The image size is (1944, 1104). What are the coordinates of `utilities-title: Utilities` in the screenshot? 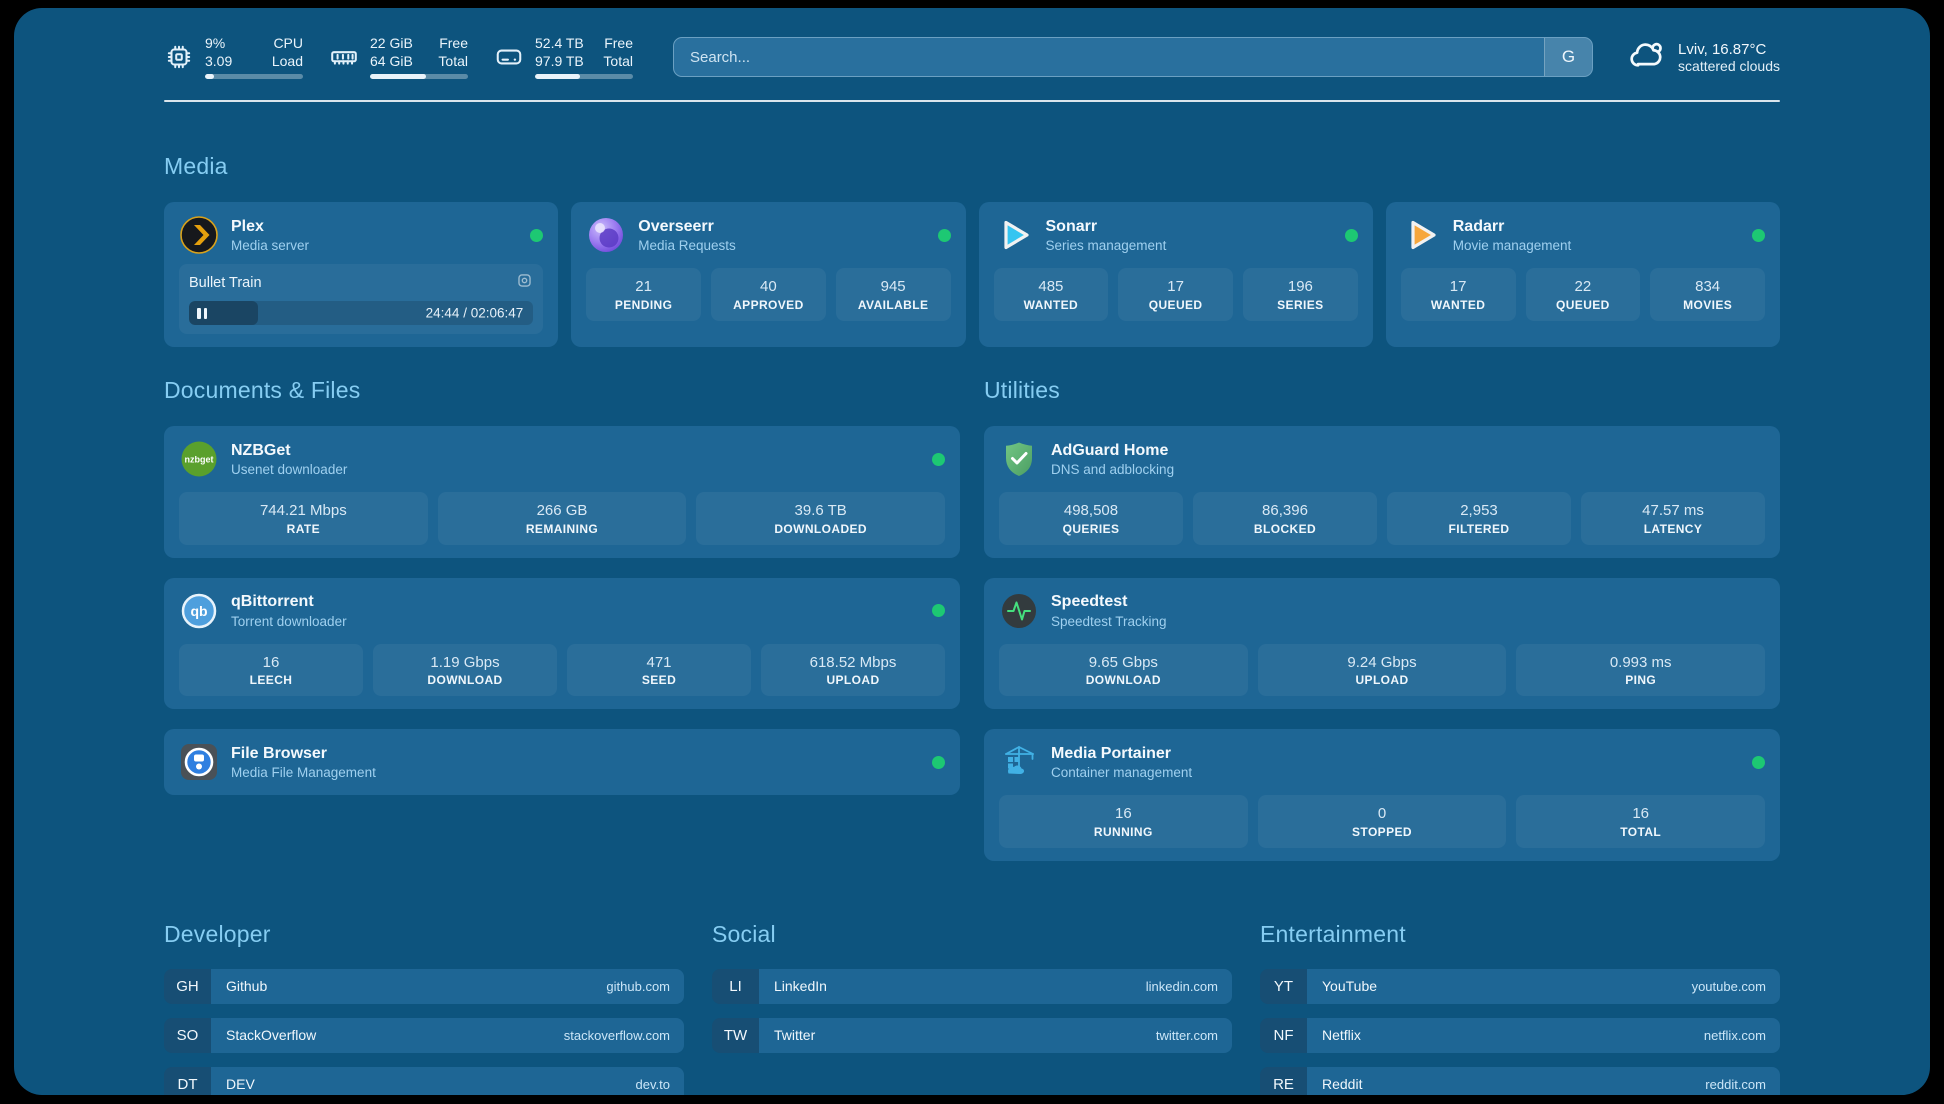 It's located at (1022, 390).